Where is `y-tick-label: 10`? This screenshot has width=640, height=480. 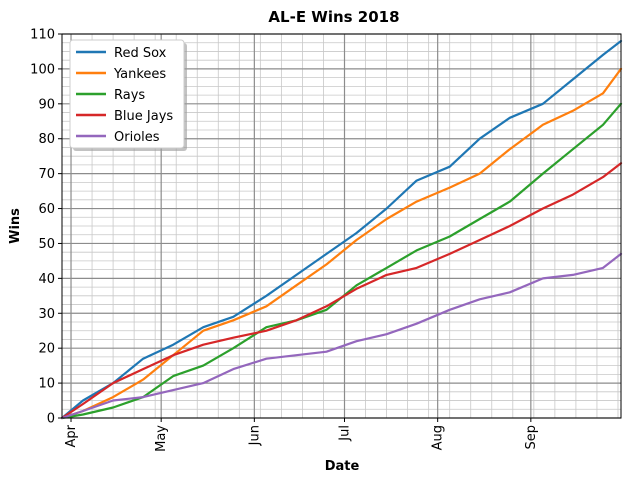
y-tick-label: 10 is located at coordinates (46, 384).